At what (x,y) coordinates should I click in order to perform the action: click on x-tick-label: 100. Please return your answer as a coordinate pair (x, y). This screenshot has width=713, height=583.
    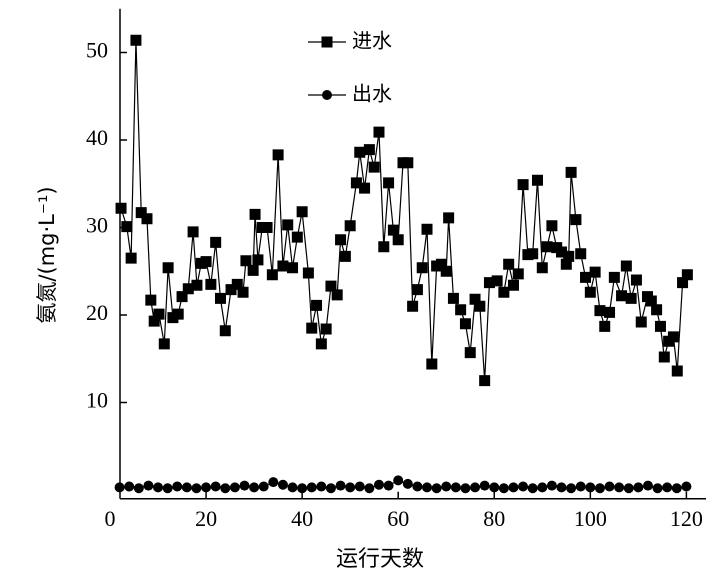
    Looking at the image, I should click on (590, 518).